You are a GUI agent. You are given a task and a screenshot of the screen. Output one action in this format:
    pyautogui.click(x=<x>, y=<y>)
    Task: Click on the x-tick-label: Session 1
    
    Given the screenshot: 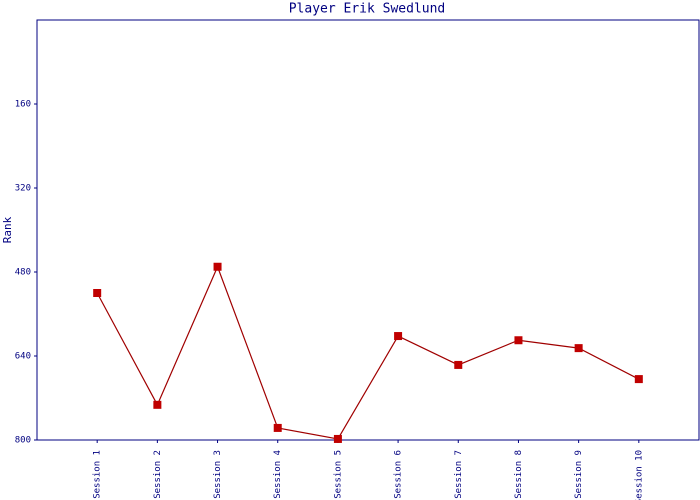 What is the action you would take?
    pyautogui.click(x=98, y=474)
    